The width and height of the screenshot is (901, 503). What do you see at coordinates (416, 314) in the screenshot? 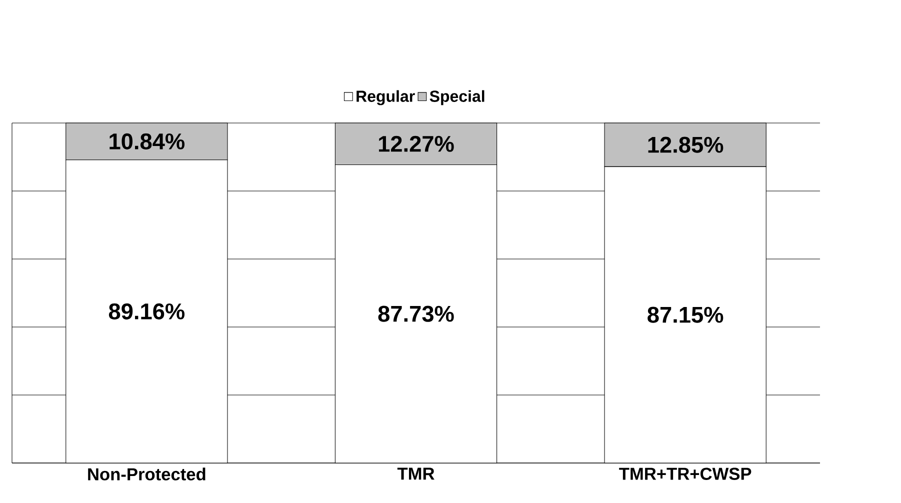
I see `data-label: 87.73%` at bounding box center [416, 314].